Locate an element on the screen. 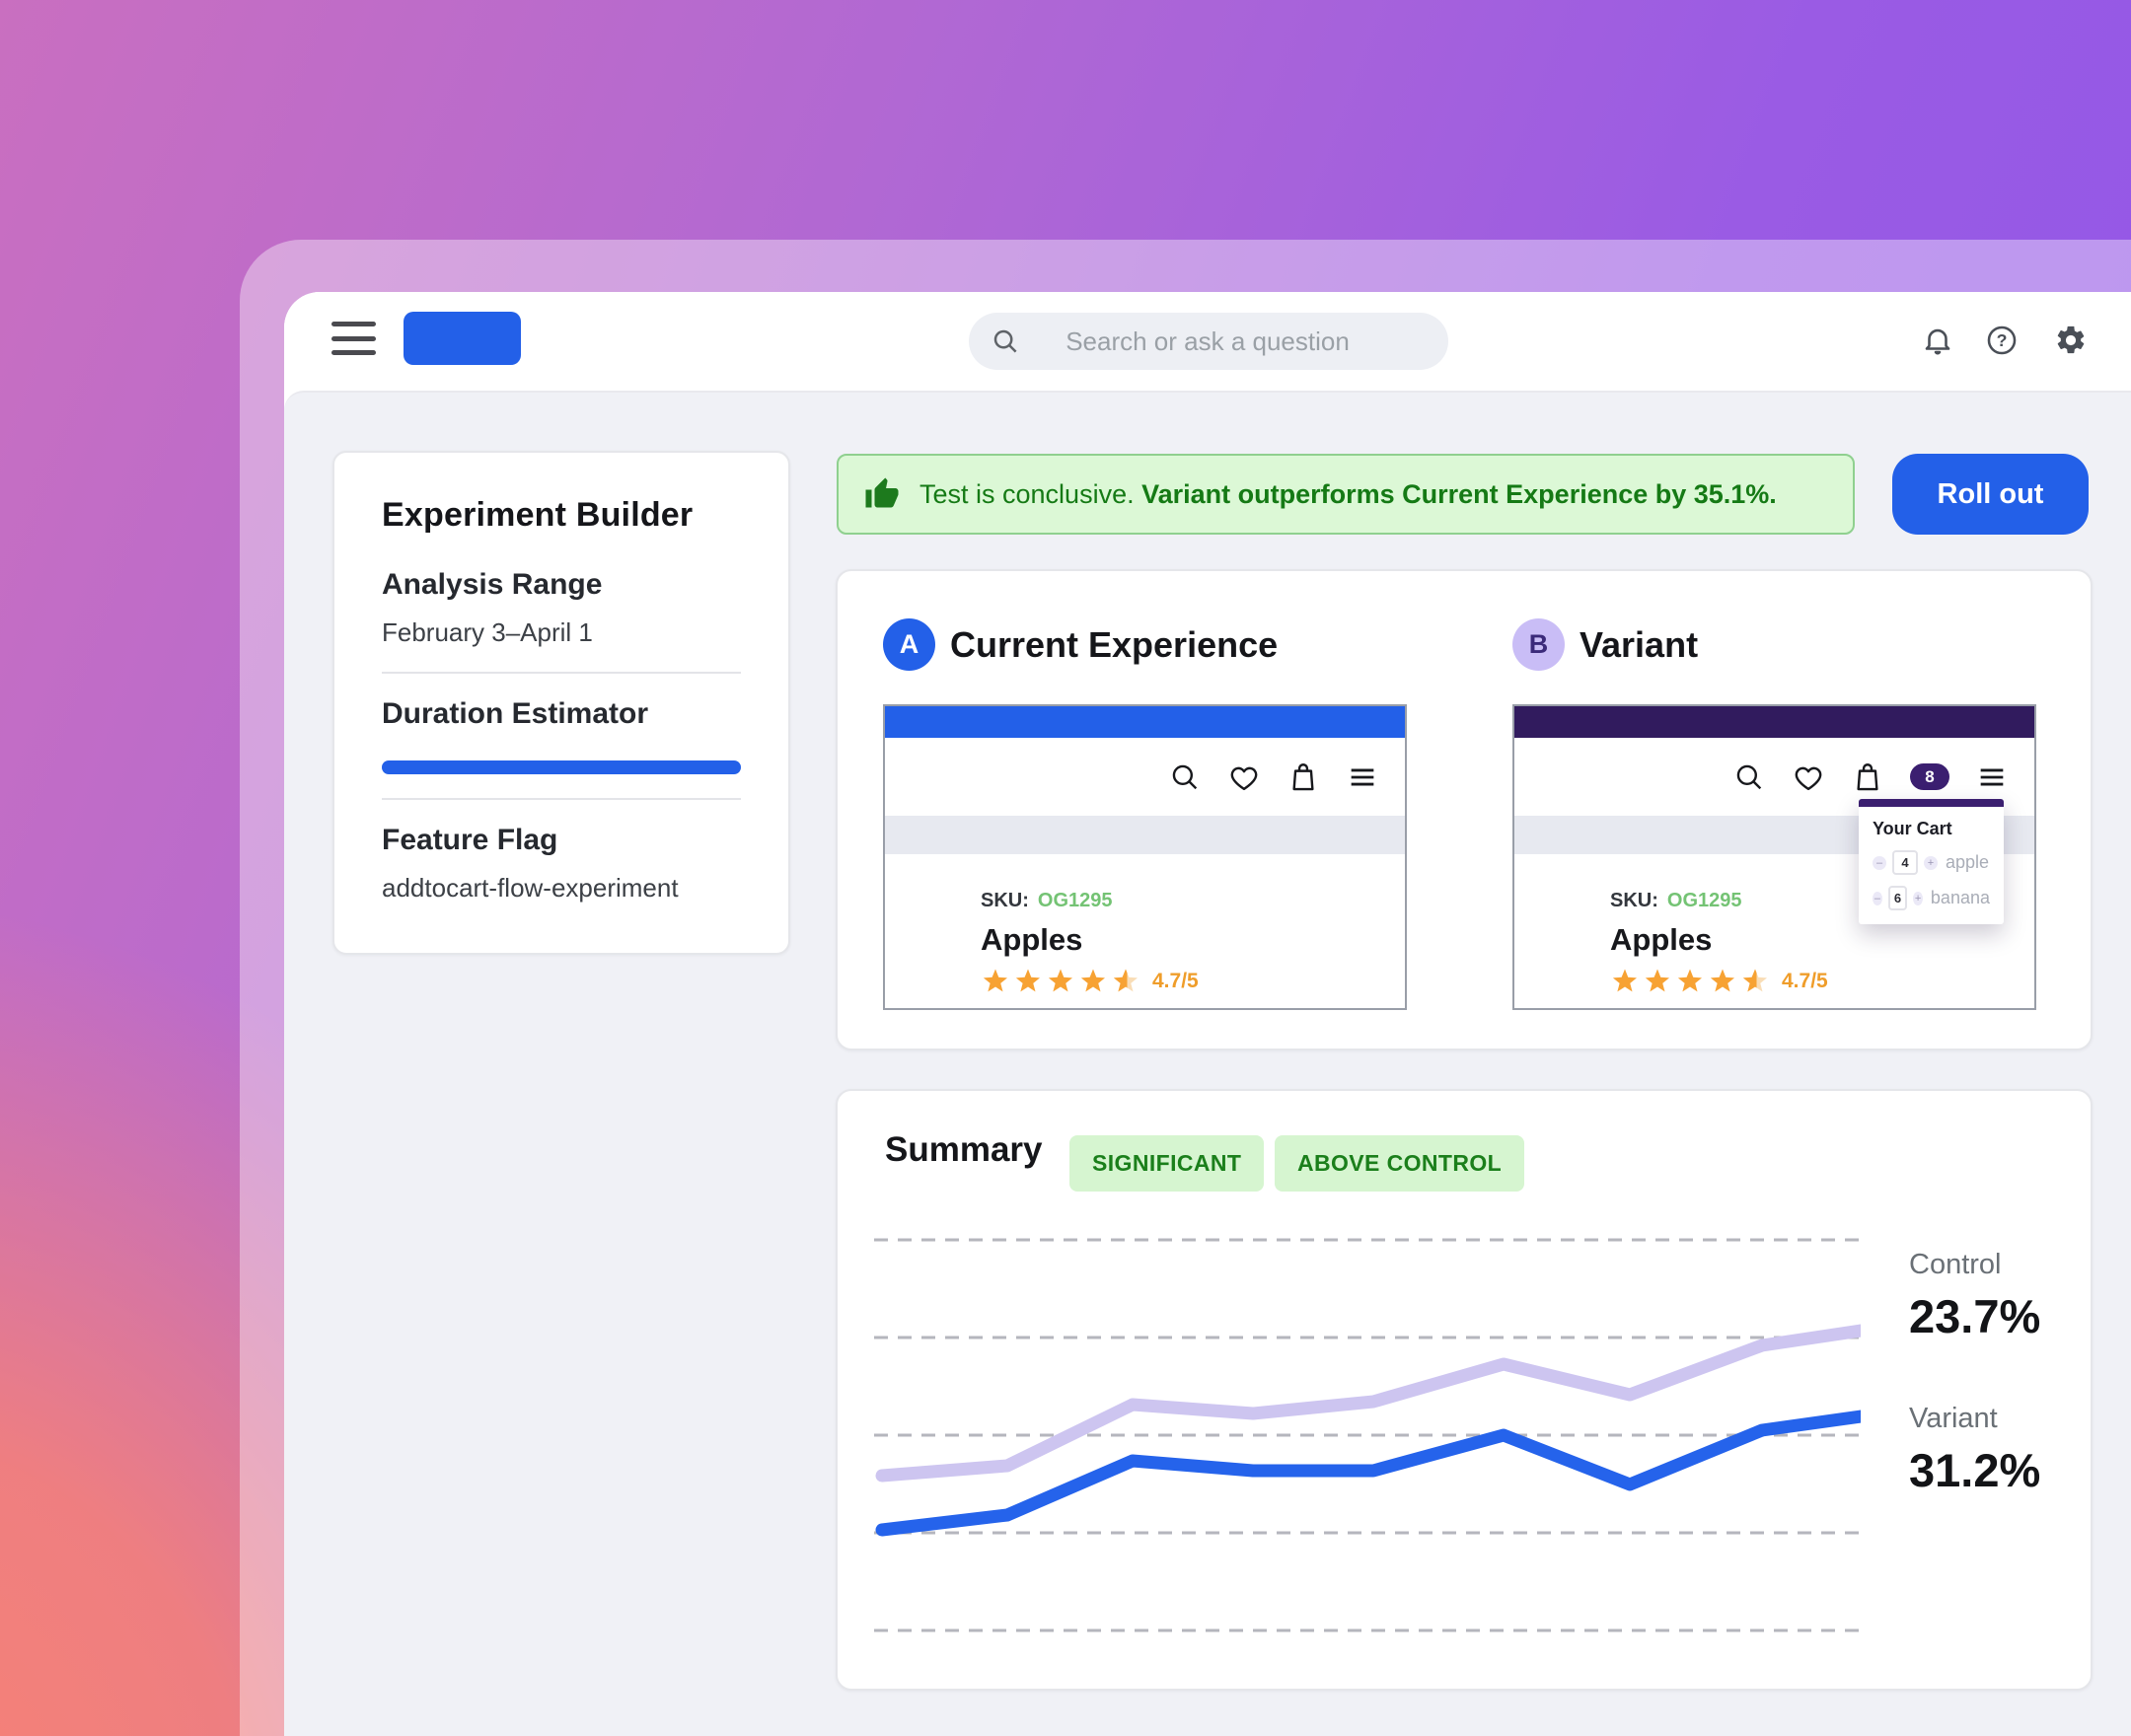 The image size is (2131, 1736). top-bar: ? is located at coordinates (1207, 341).